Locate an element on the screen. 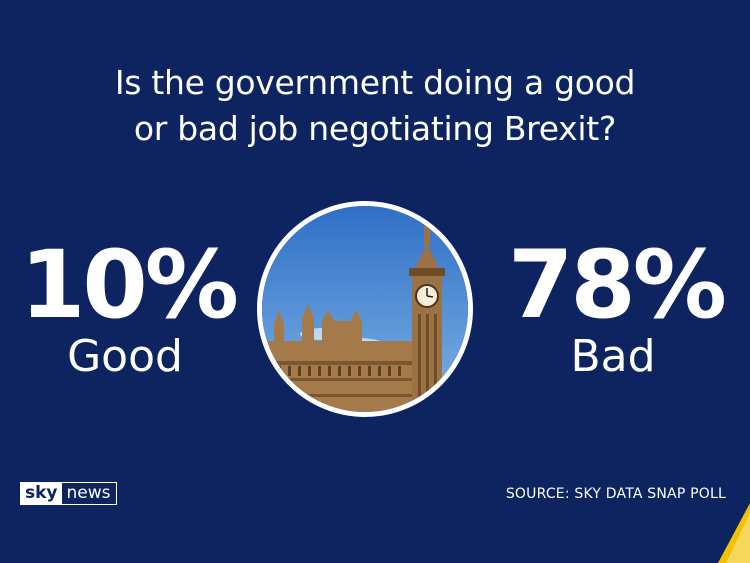  sky-news-logo: sky news is located at coordinates (68, 493).